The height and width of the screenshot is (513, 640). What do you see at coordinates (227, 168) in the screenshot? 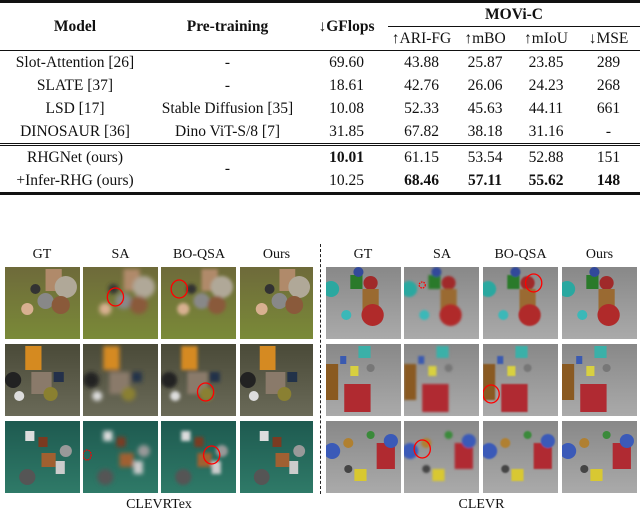
I see `cell-pretraining: -` at bounding box center [227, 168].